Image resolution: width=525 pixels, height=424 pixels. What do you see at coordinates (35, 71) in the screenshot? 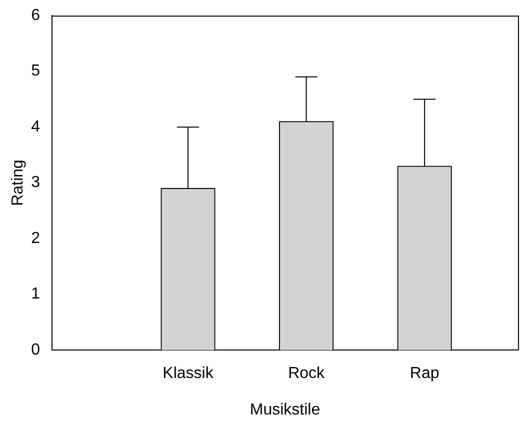
I see `y-tick-label: 5` at bounding box center [35, 71].